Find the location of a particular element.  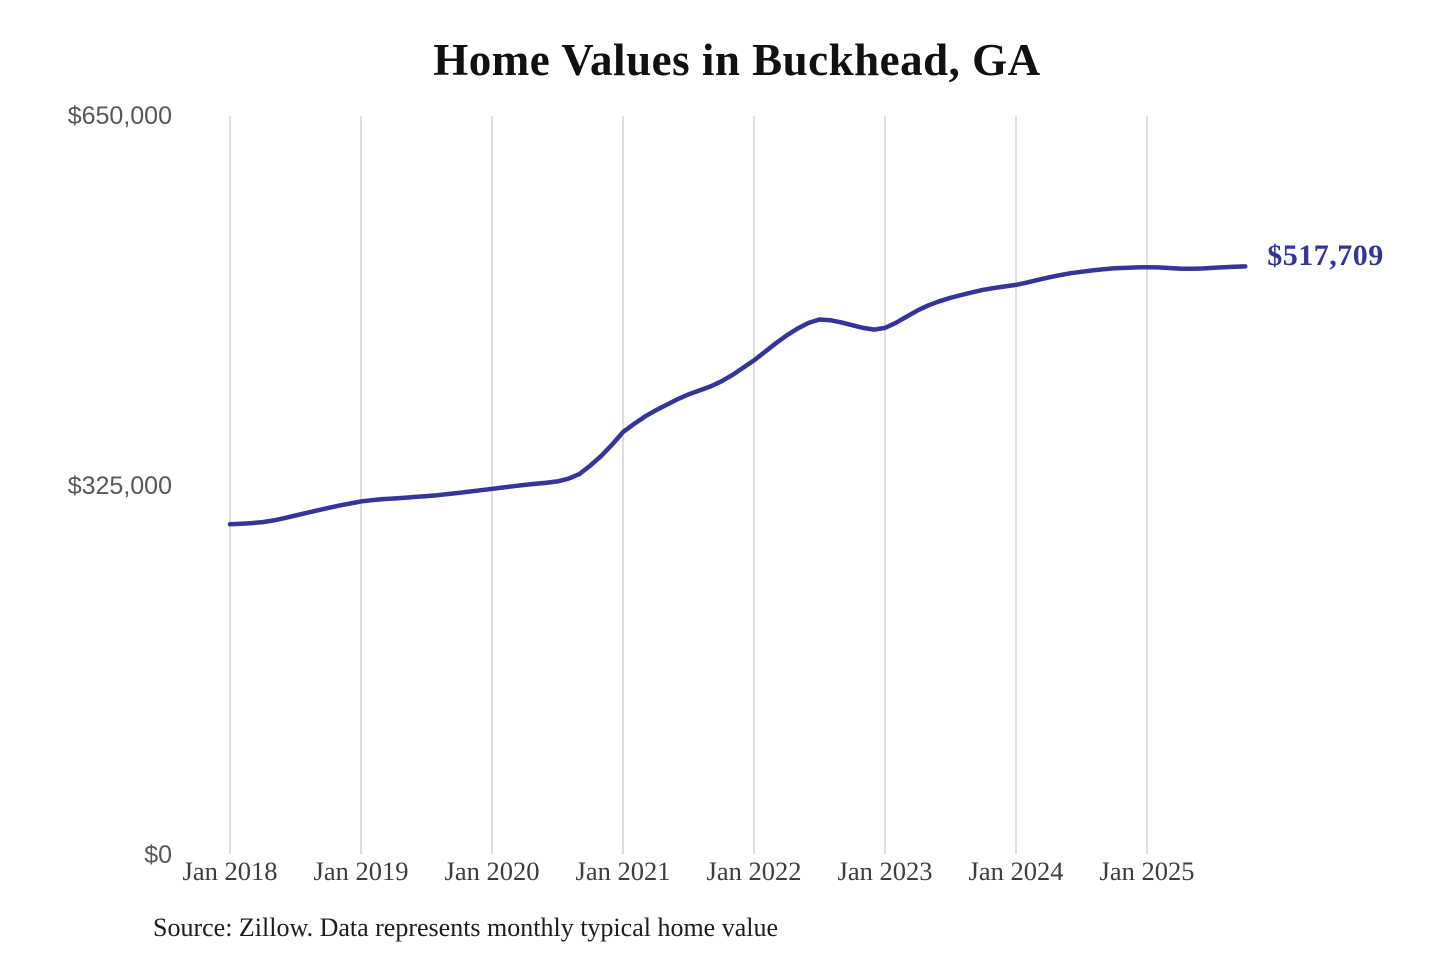

x-axis-label: Jan 2020 is located at coordinates (492, 871).